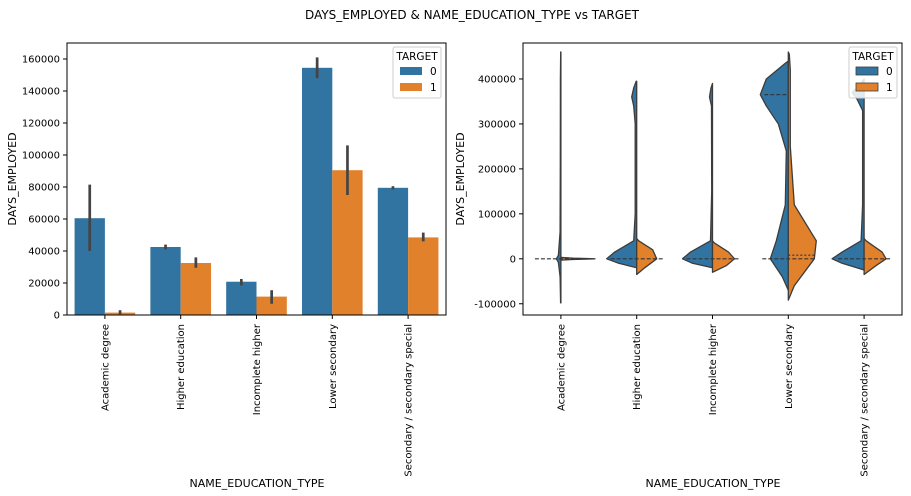 Image resolution: width=911 pixels, height=496 pixels. What do you see at coordinates (889, 72) in the screenshot?
I see `violin-legend-series-0: 0` at bounding box center [889, 72].